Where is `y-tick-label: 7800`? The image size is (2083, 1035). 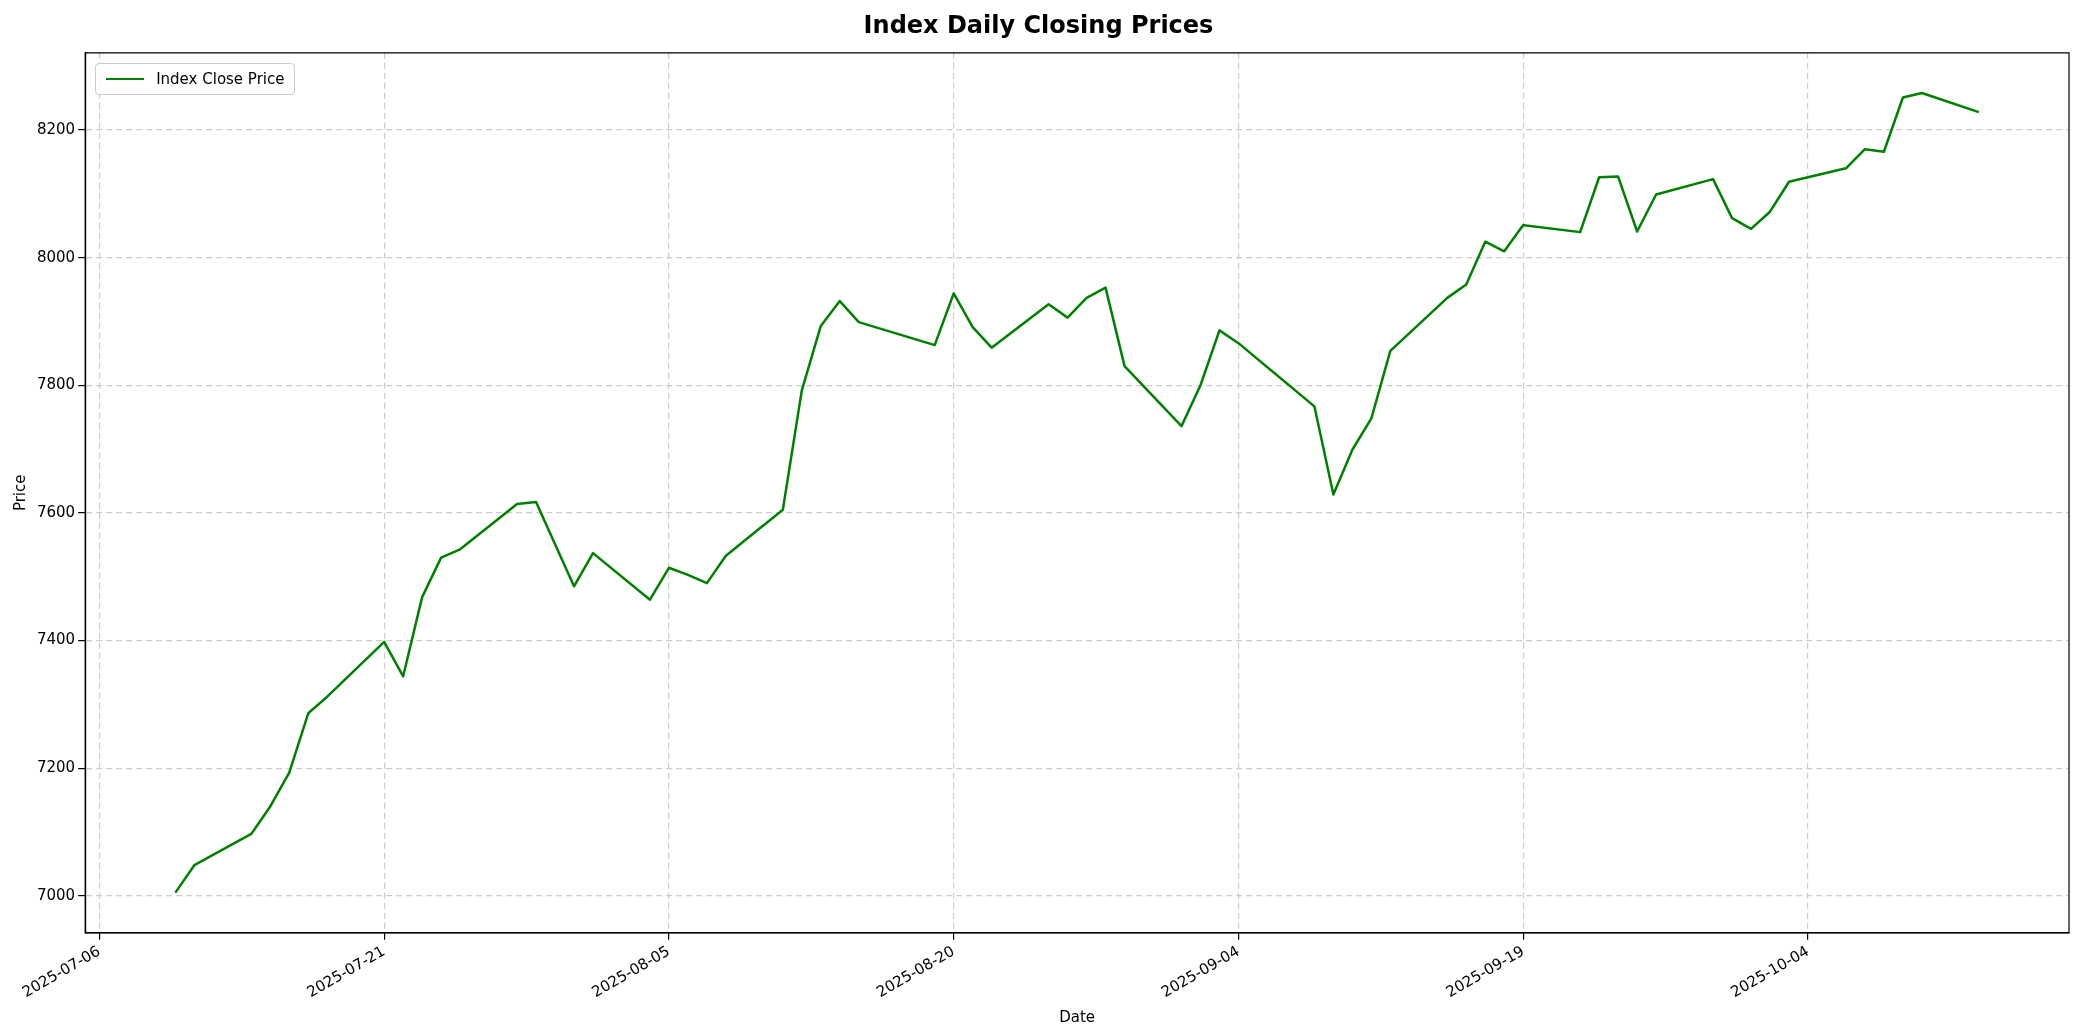 y-tick-label: 7800 is located at coordinates (56, 384).